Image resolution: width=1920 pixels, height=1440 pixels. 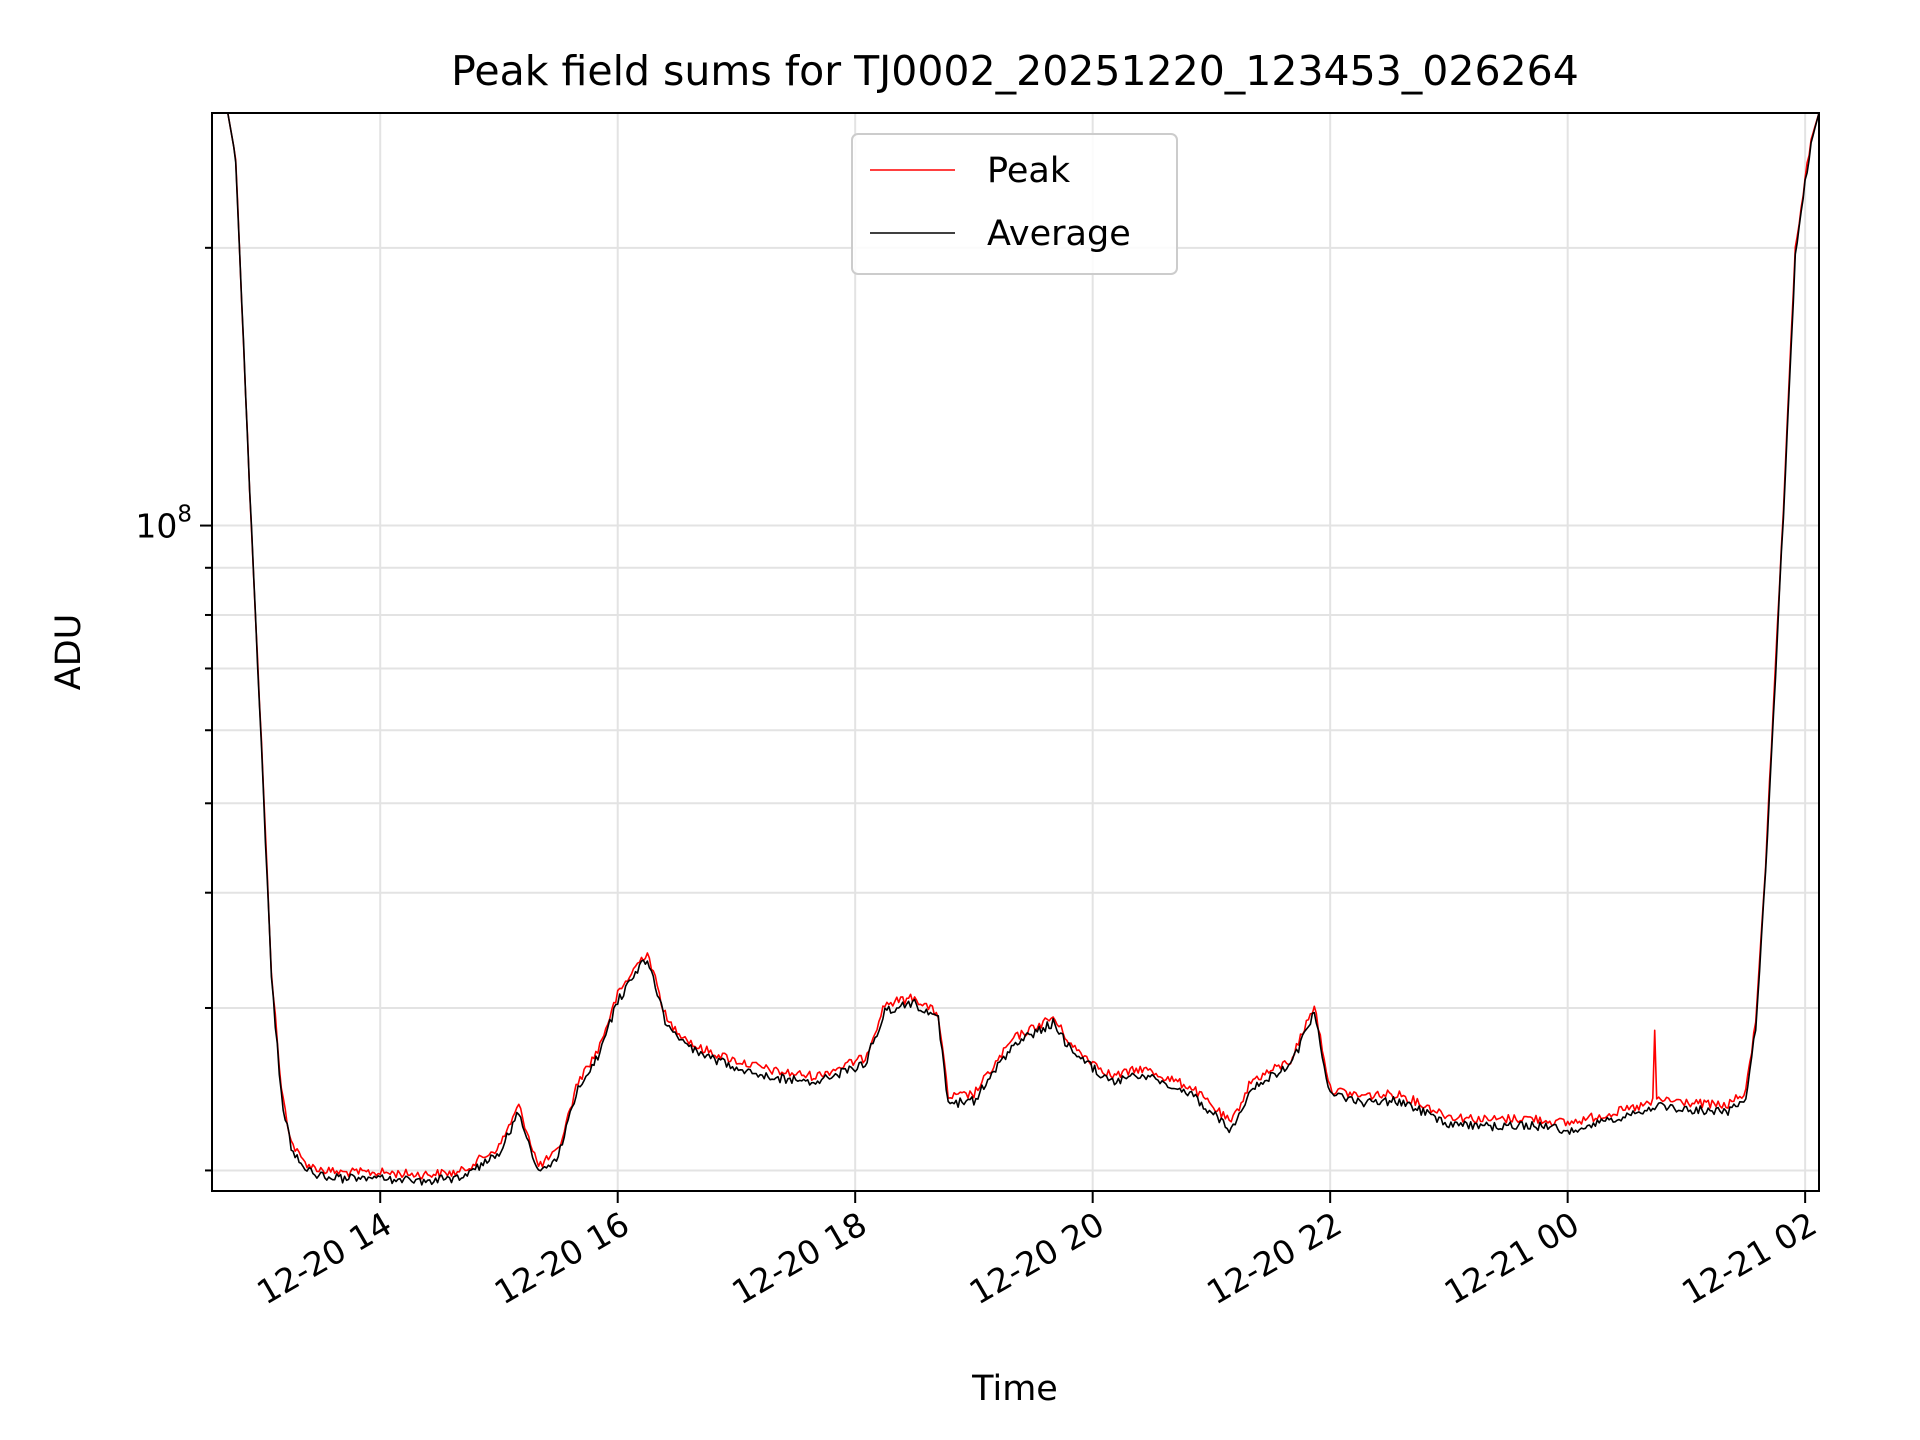 What do you see at coordinates (1059, 234) in the screenshot?
I see `legend-label-average: Average` at bounding box center [1059, 234].